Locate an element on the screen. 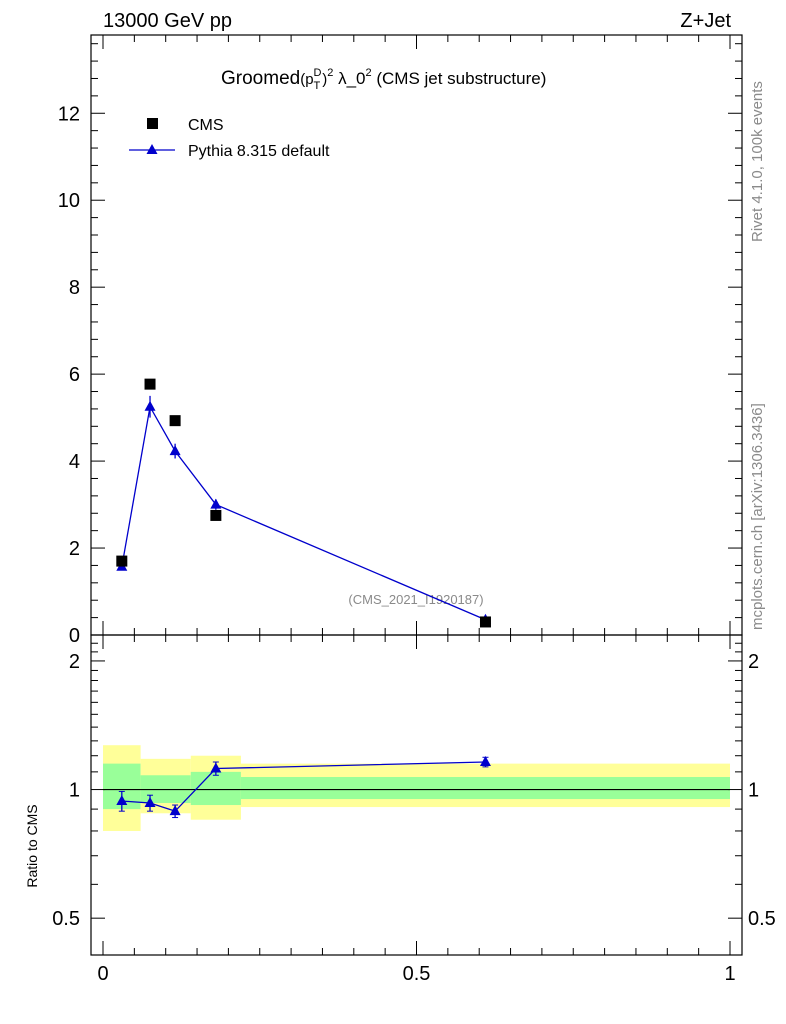 The height and width of the screenshot is (1024, 786). title-sup-2: 2 is located at coordinates (330, 73).